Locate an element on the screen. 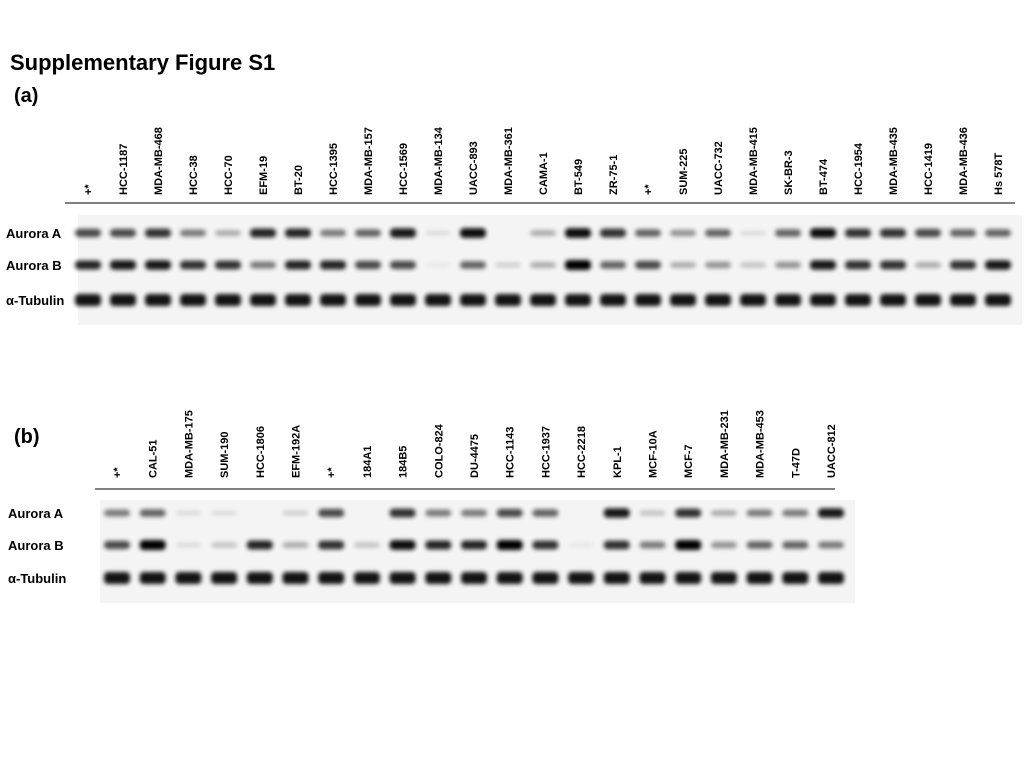  lane-label: BT-20 is located at coordinates (299, 180).